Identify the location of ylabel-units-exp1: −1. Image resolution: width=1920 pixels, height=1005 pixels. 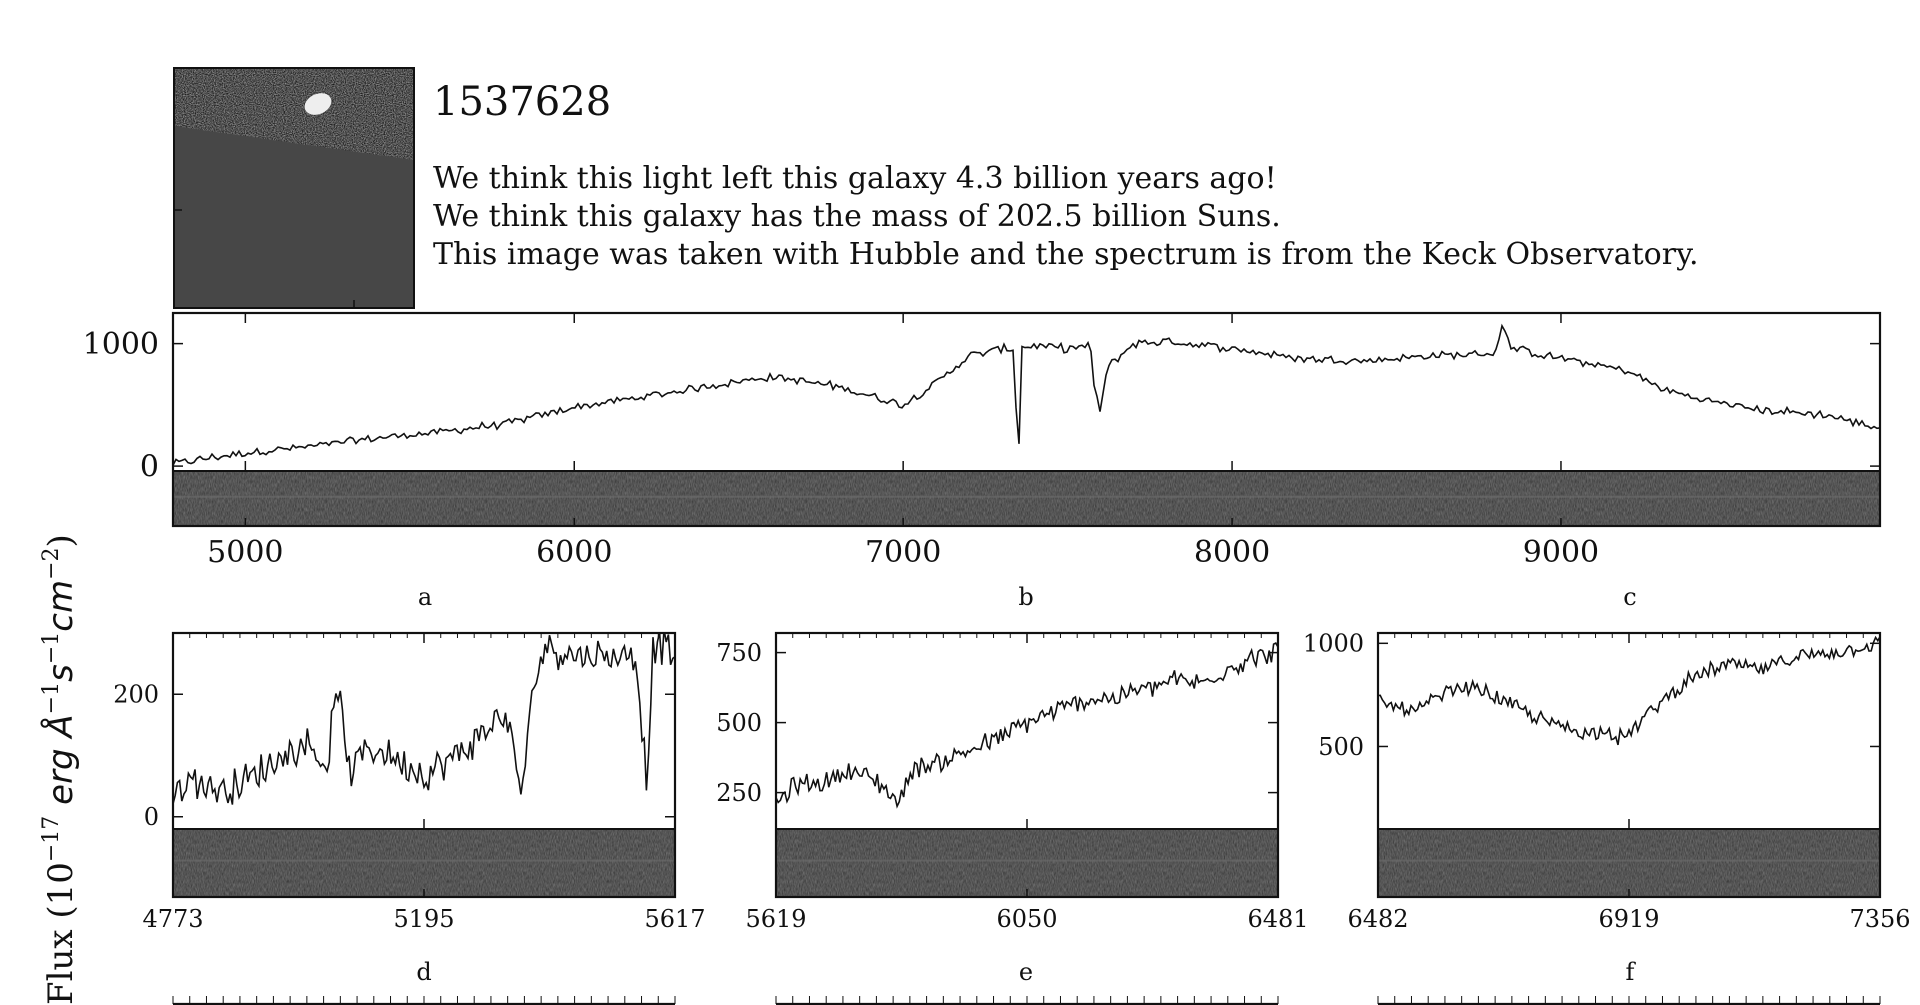
(51, 698).